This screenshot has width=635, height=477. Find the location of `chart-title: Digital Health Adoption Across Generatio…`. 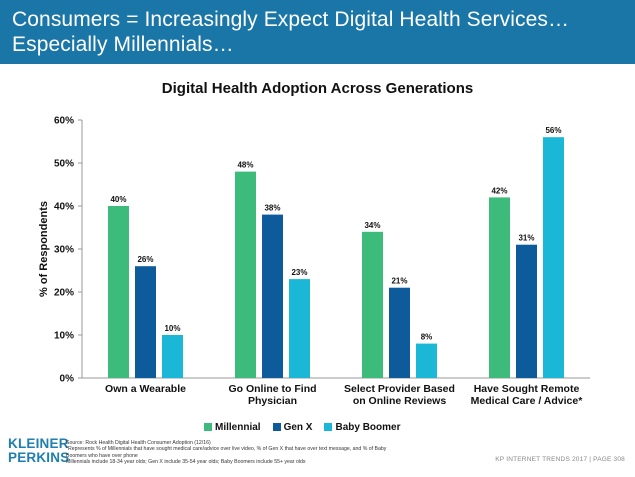

chart-title: Digital Health Adoption Across Generatio… is located at coordinates (317, 88).